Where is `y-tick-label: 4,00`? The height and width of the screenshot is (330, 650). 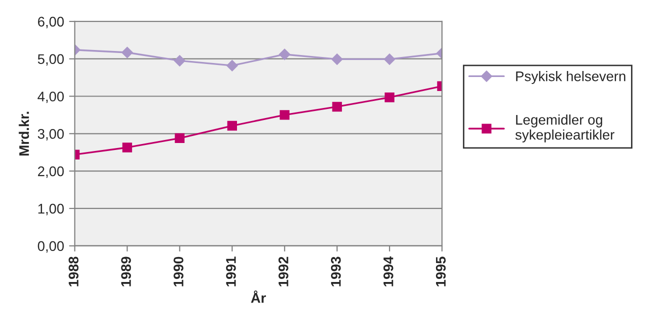 y-tick-label: 4,00 is located at coordinates (51, 98).